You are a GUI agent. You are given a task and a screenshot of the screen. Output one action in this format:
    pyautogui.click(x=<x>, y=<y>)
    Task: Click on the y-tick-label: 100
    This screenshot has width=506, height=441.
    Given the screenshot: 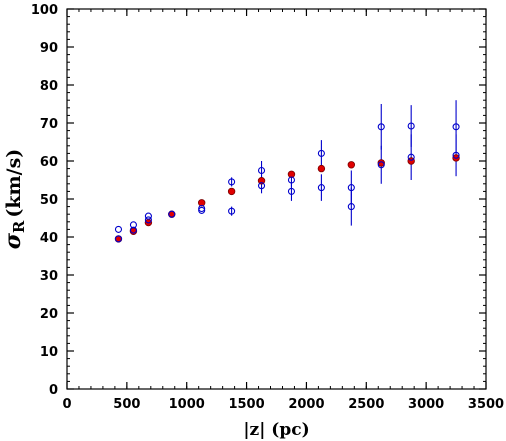 What is the action you would take?
    pyautogui.click(x=44, y=10)
    